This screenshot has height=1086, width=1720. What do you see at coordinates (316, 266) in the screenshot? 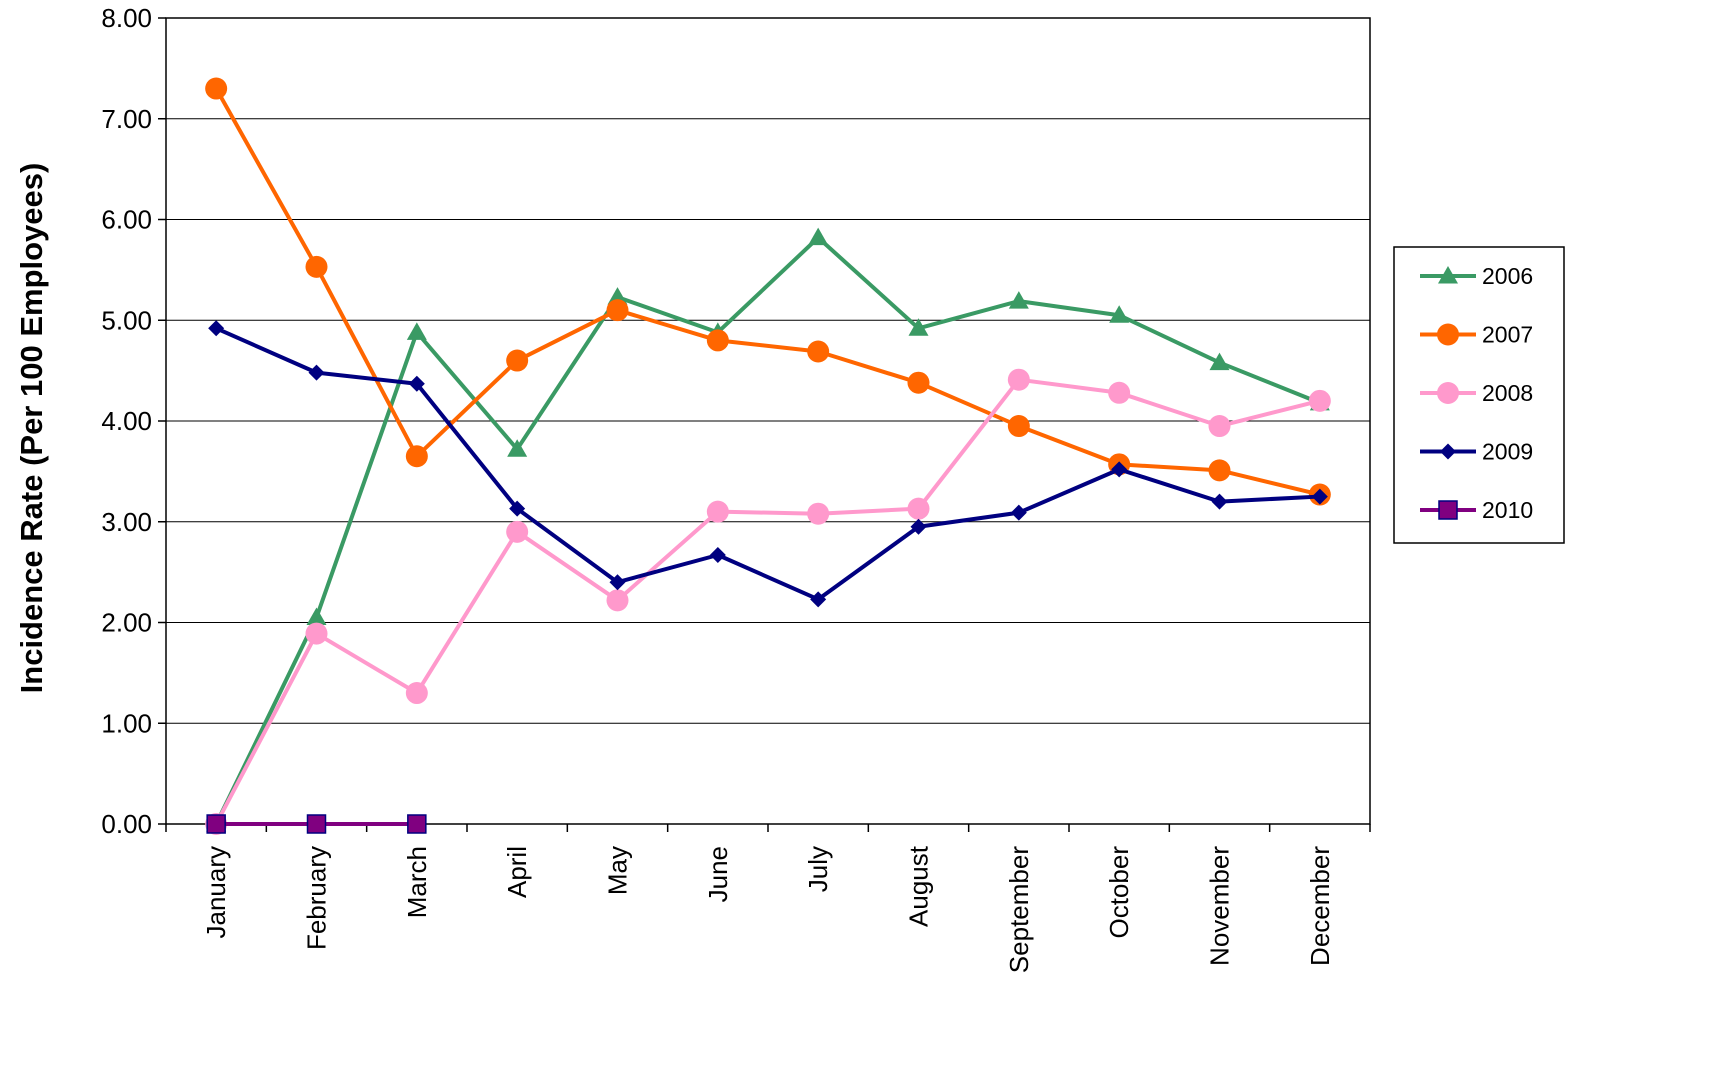
I see `data-point-2007-february` at bounding box center [316, 266].